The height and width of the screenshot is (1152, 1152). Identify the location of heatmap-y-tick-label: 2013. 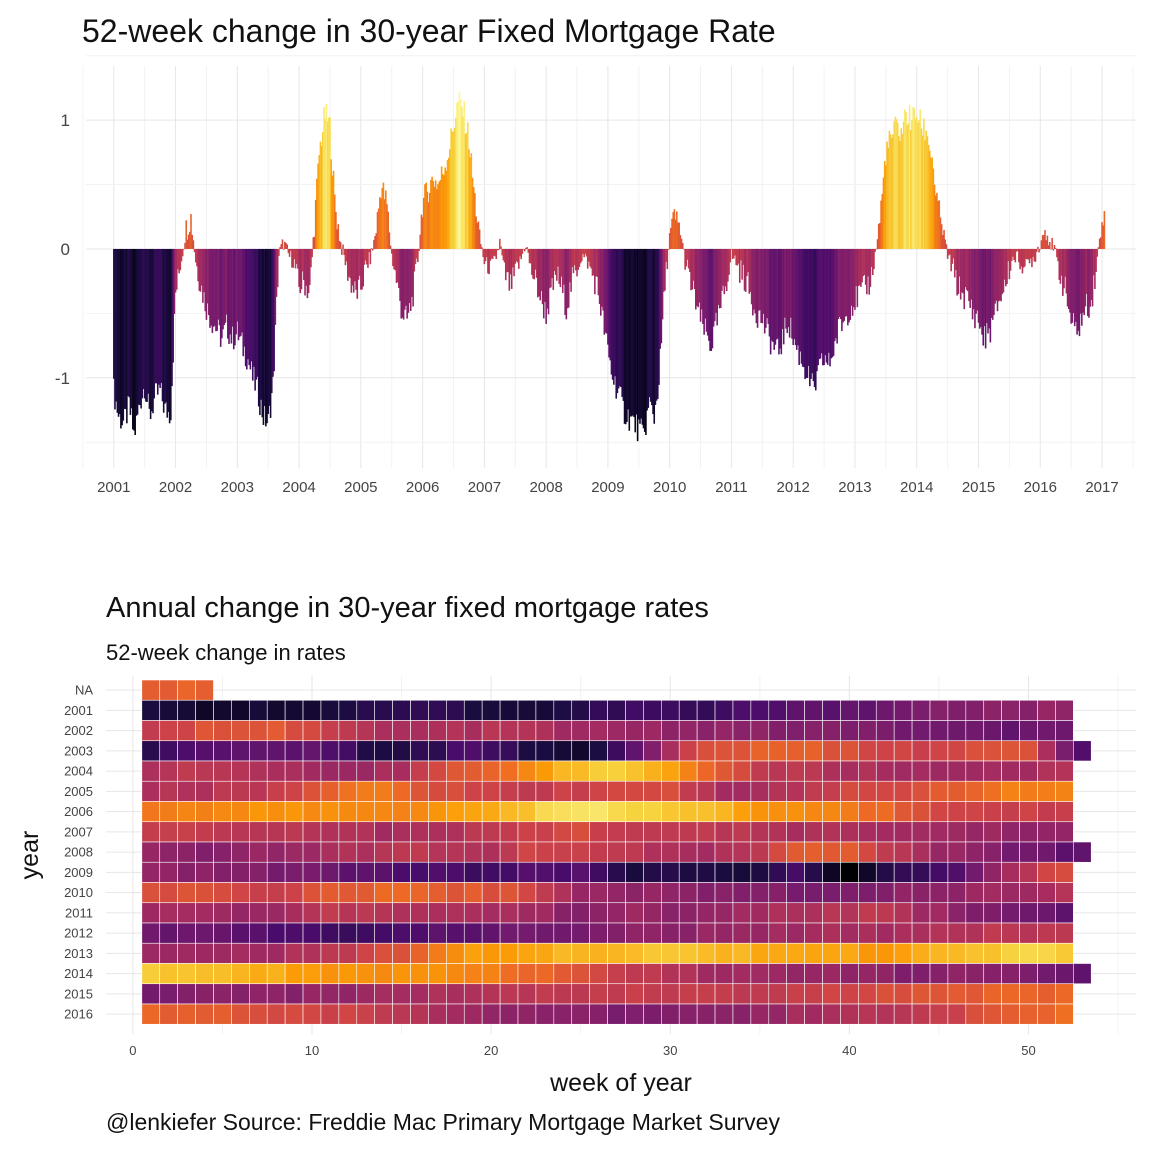
(78, 953).